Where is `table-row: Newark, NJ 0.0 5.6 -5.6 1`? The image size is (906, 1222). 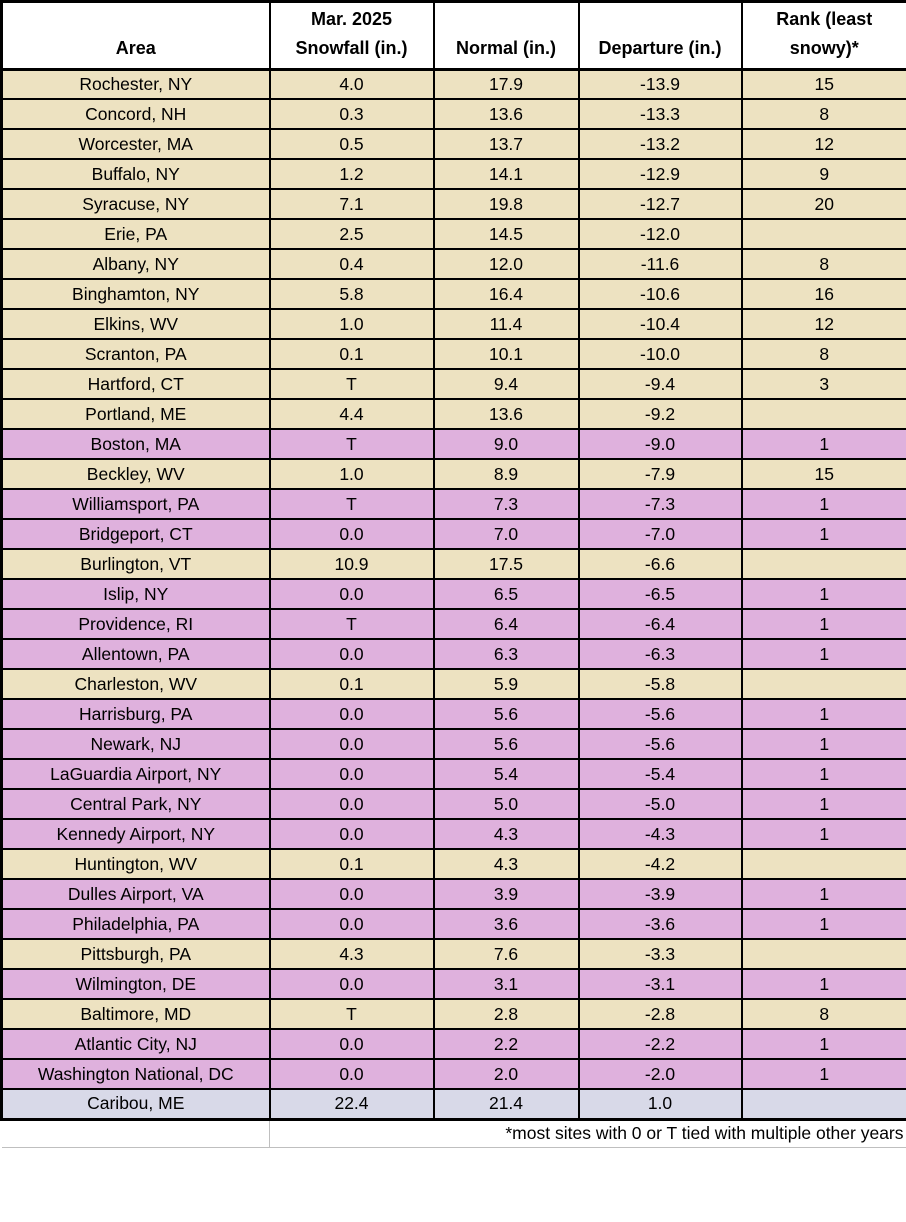
table-row: Newark, NJ 0.0 5.6 -5.6 1 is located at coordinates (453, 744).